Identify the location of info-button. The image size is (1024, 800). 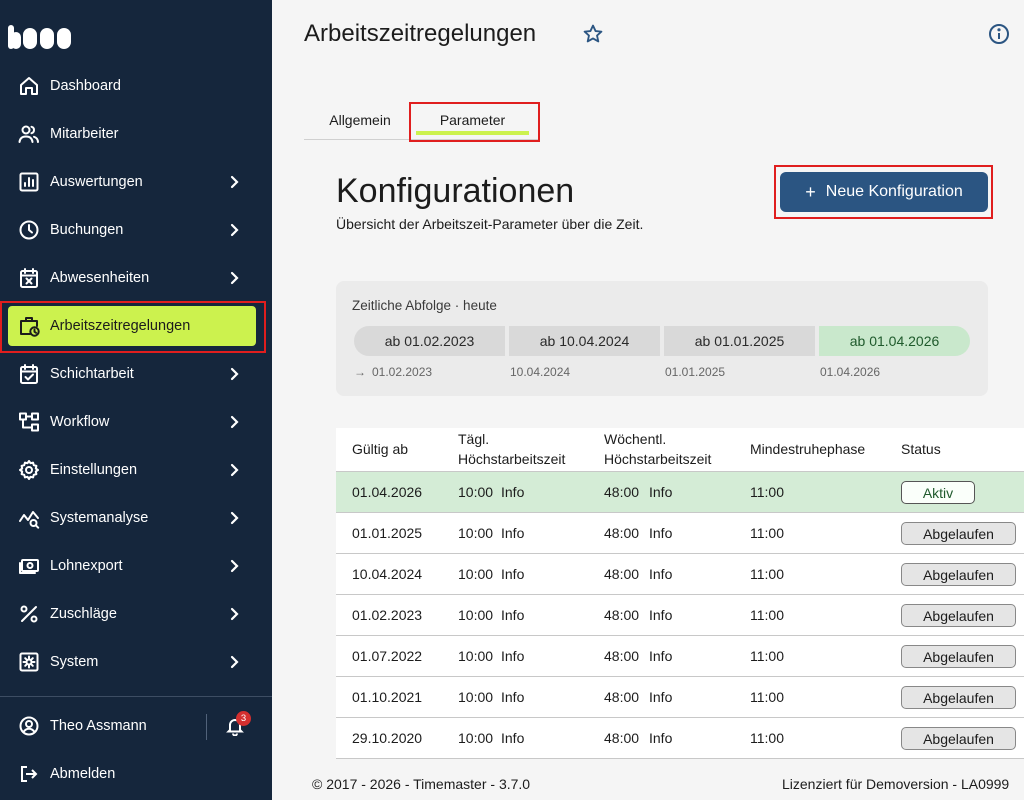
(999, 36).